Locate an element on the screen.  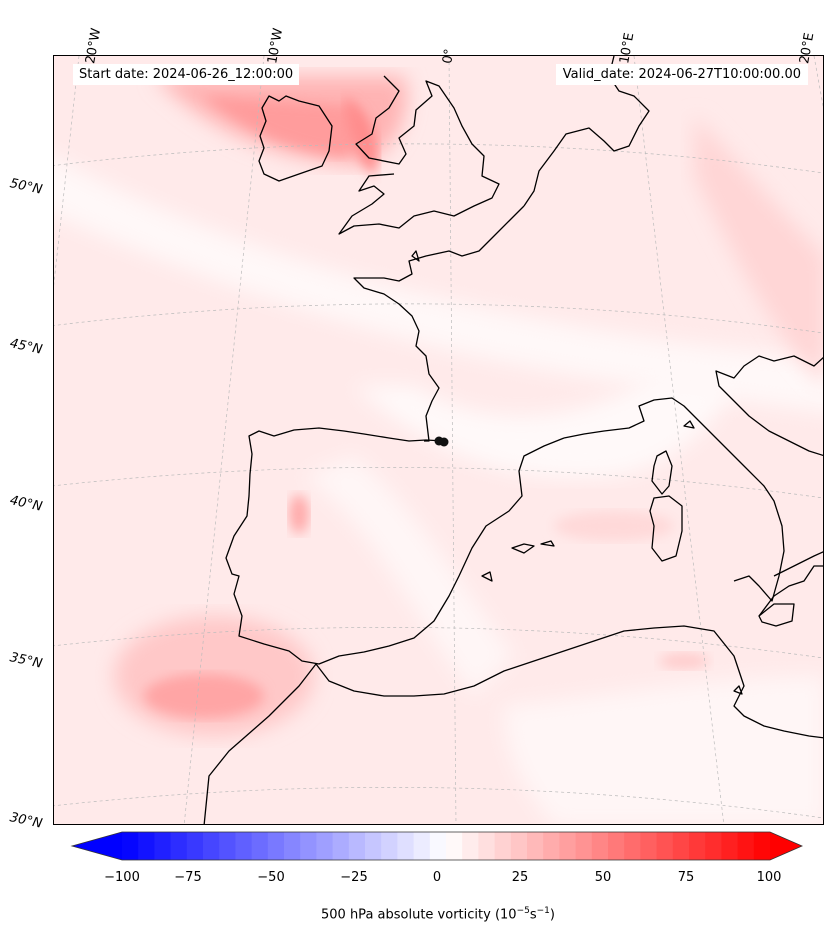
colorbar-label: 500 hPa absolute vorticity (10−5s−1) is located at coordinates (438, 914).